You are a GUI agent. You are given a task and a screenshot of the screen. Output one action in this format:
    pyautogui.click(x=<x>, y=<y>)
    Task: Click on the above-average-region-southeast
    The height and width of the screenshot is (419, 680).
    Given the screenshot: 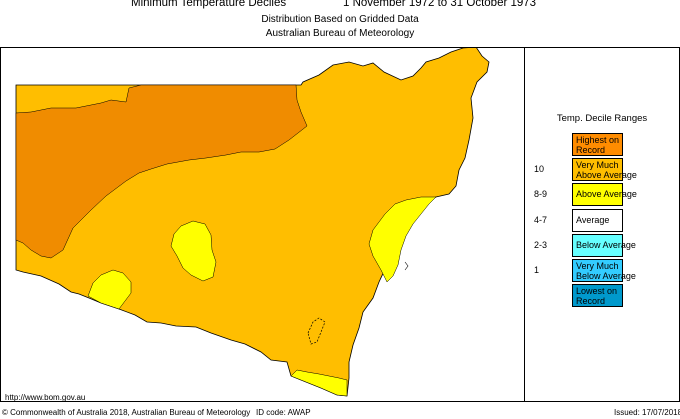 What is the action you would take?
    pyautogui.click(x=319, y=383)
    